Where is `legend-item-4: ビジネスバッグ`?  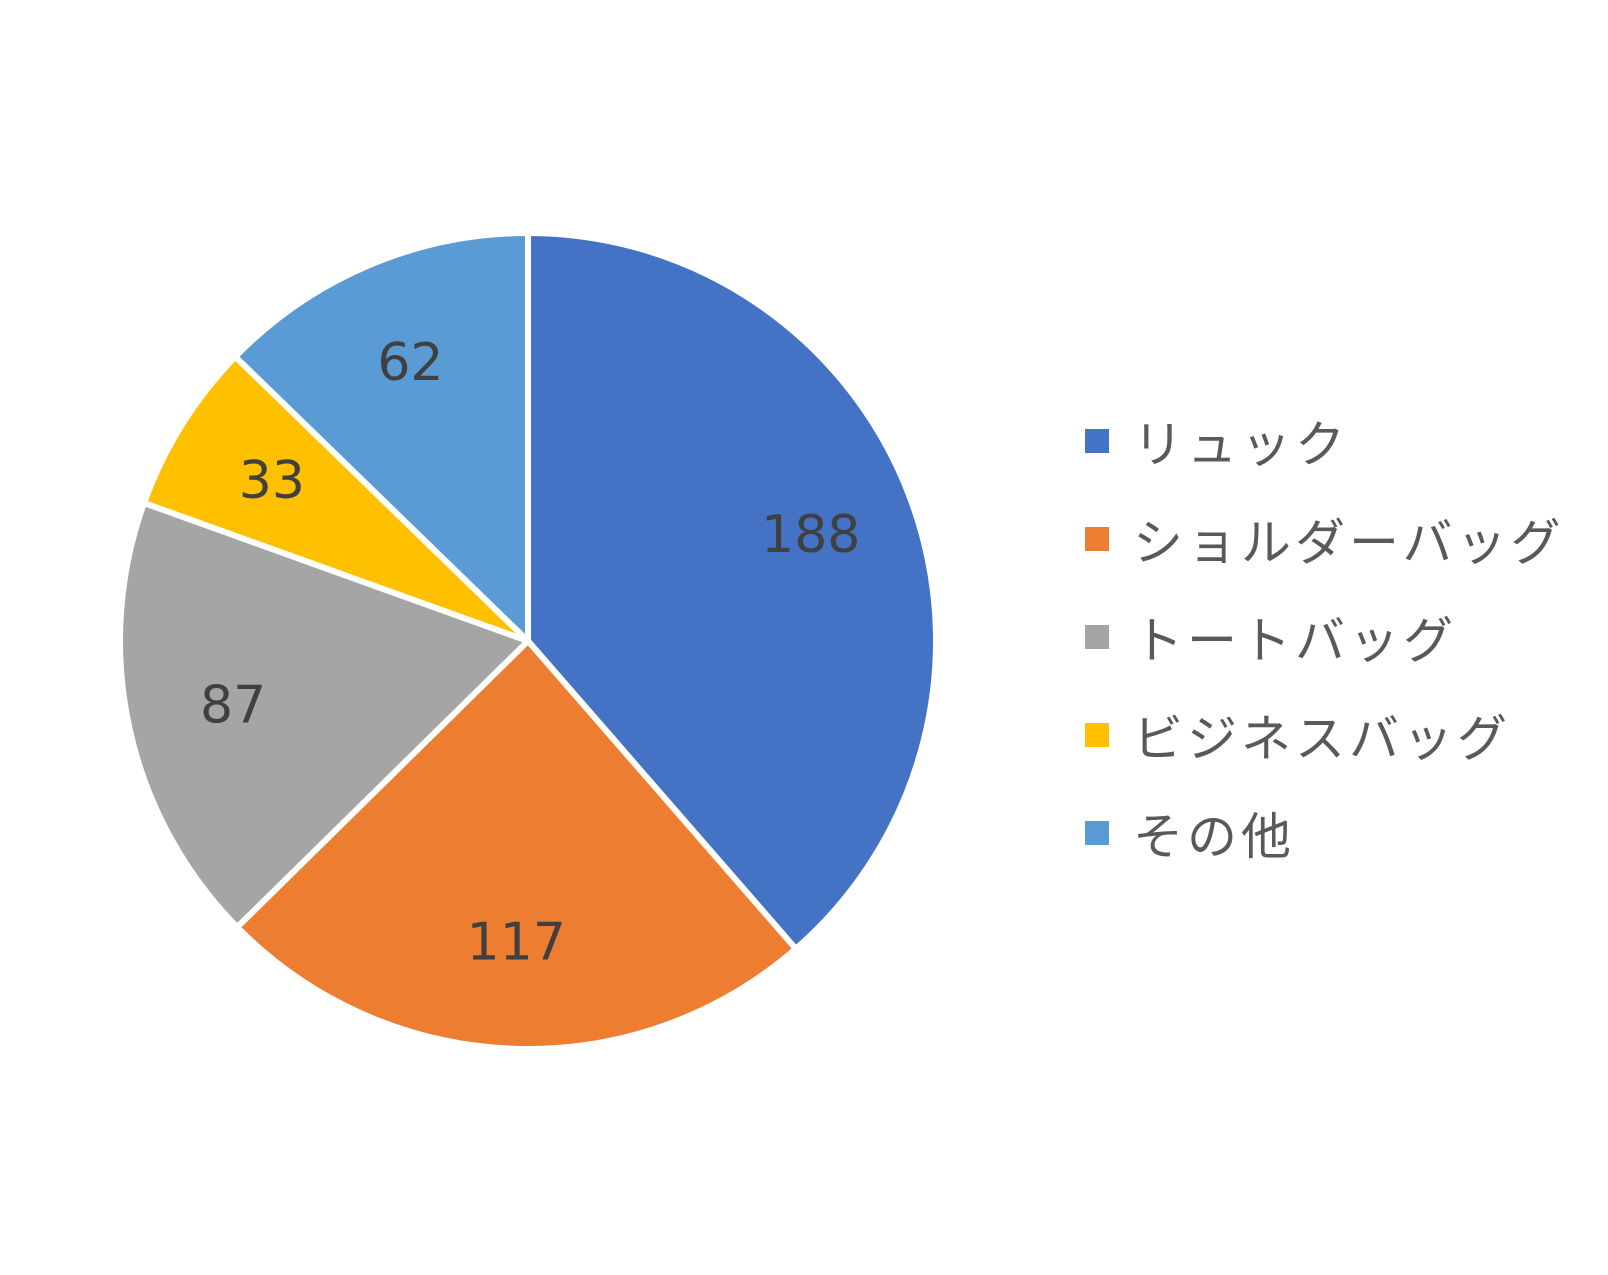
legend-item-4: ビジネスバッグ is located at coordinates (1345, 735).